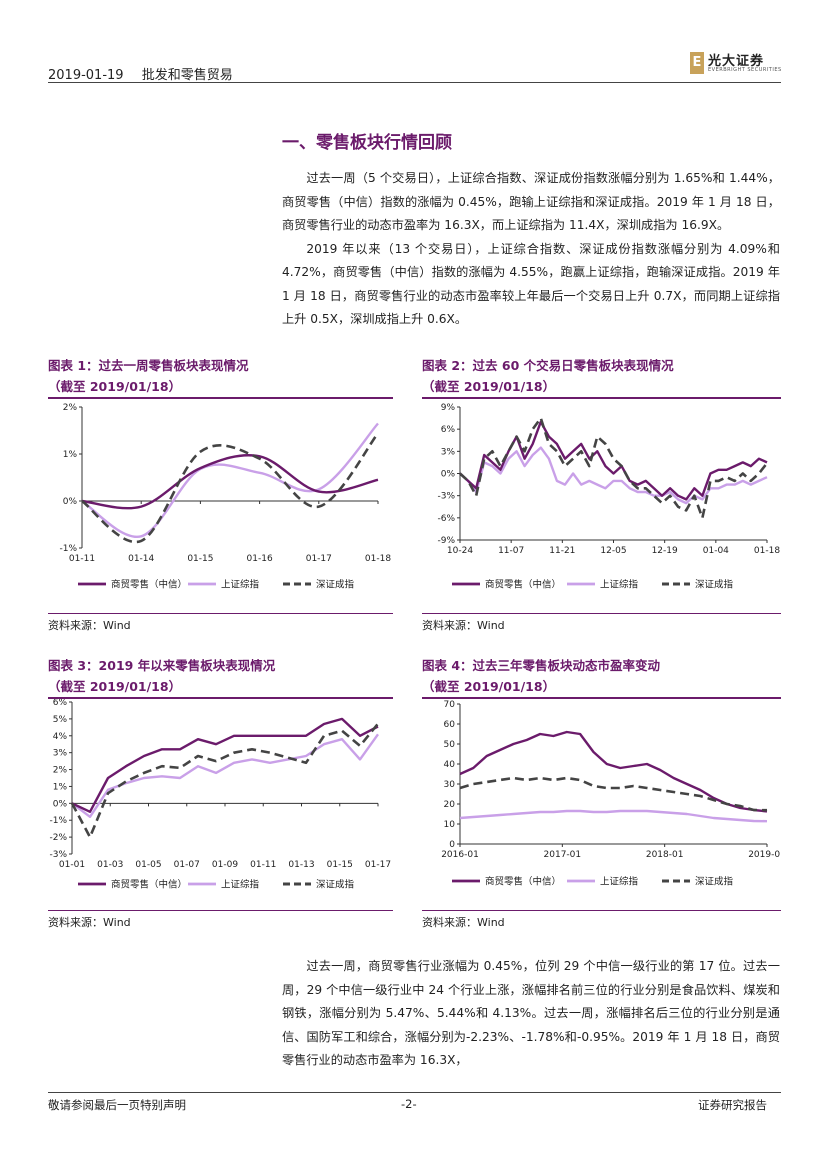 This screenshot has height=1169, width=827. What do you see at coordinates (448, 408) in the screenshot?
I see `y-tick-label: 9%` at bounding box center [448, 408].